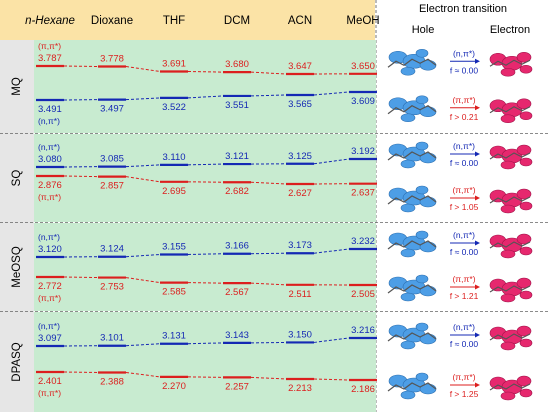 The height and width of the screenshot is (412, 550). I want to click on energy-value: 3.173, so click(300, 245).